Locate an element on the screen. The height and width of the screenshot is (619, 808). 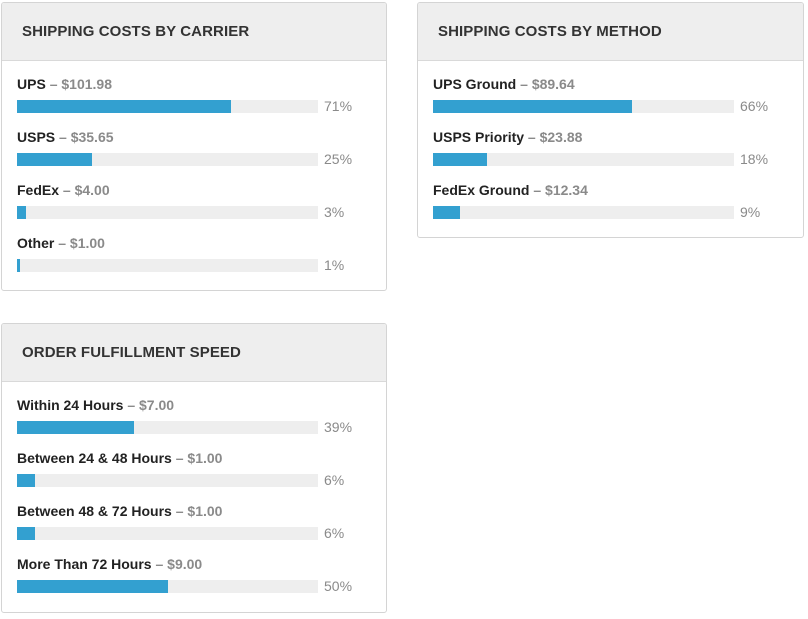
progress-bar: 3% is located at coordinates (180, 212).